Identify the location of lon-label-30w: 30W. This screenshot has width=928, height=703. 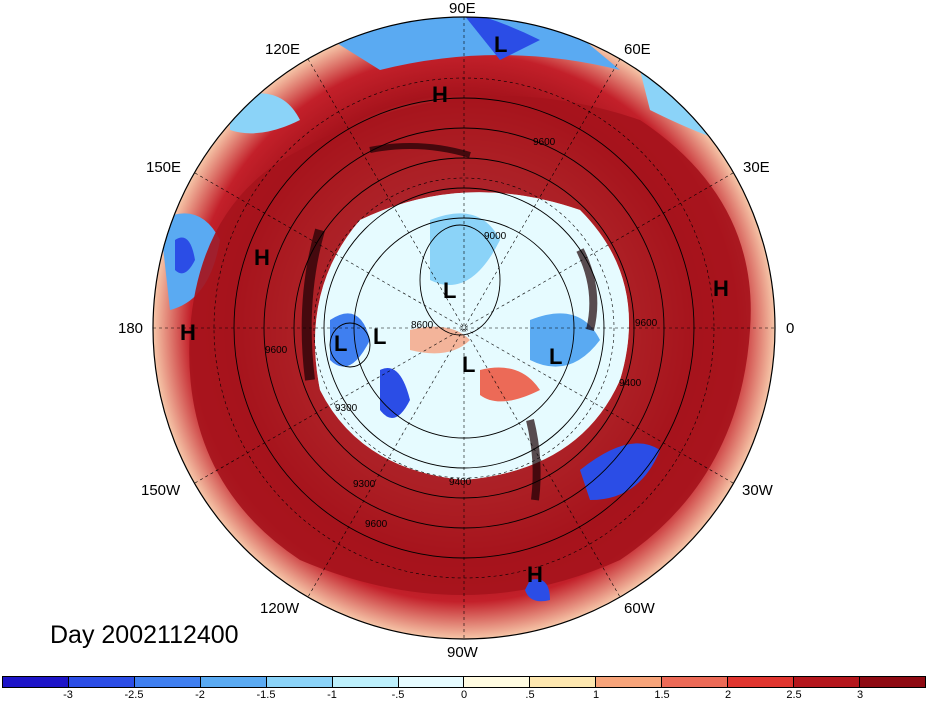
(757, 490).